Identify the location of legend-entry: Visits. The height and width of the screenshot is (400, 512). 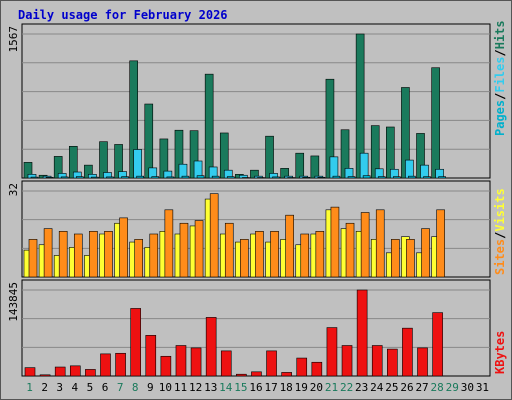
(500, 209).